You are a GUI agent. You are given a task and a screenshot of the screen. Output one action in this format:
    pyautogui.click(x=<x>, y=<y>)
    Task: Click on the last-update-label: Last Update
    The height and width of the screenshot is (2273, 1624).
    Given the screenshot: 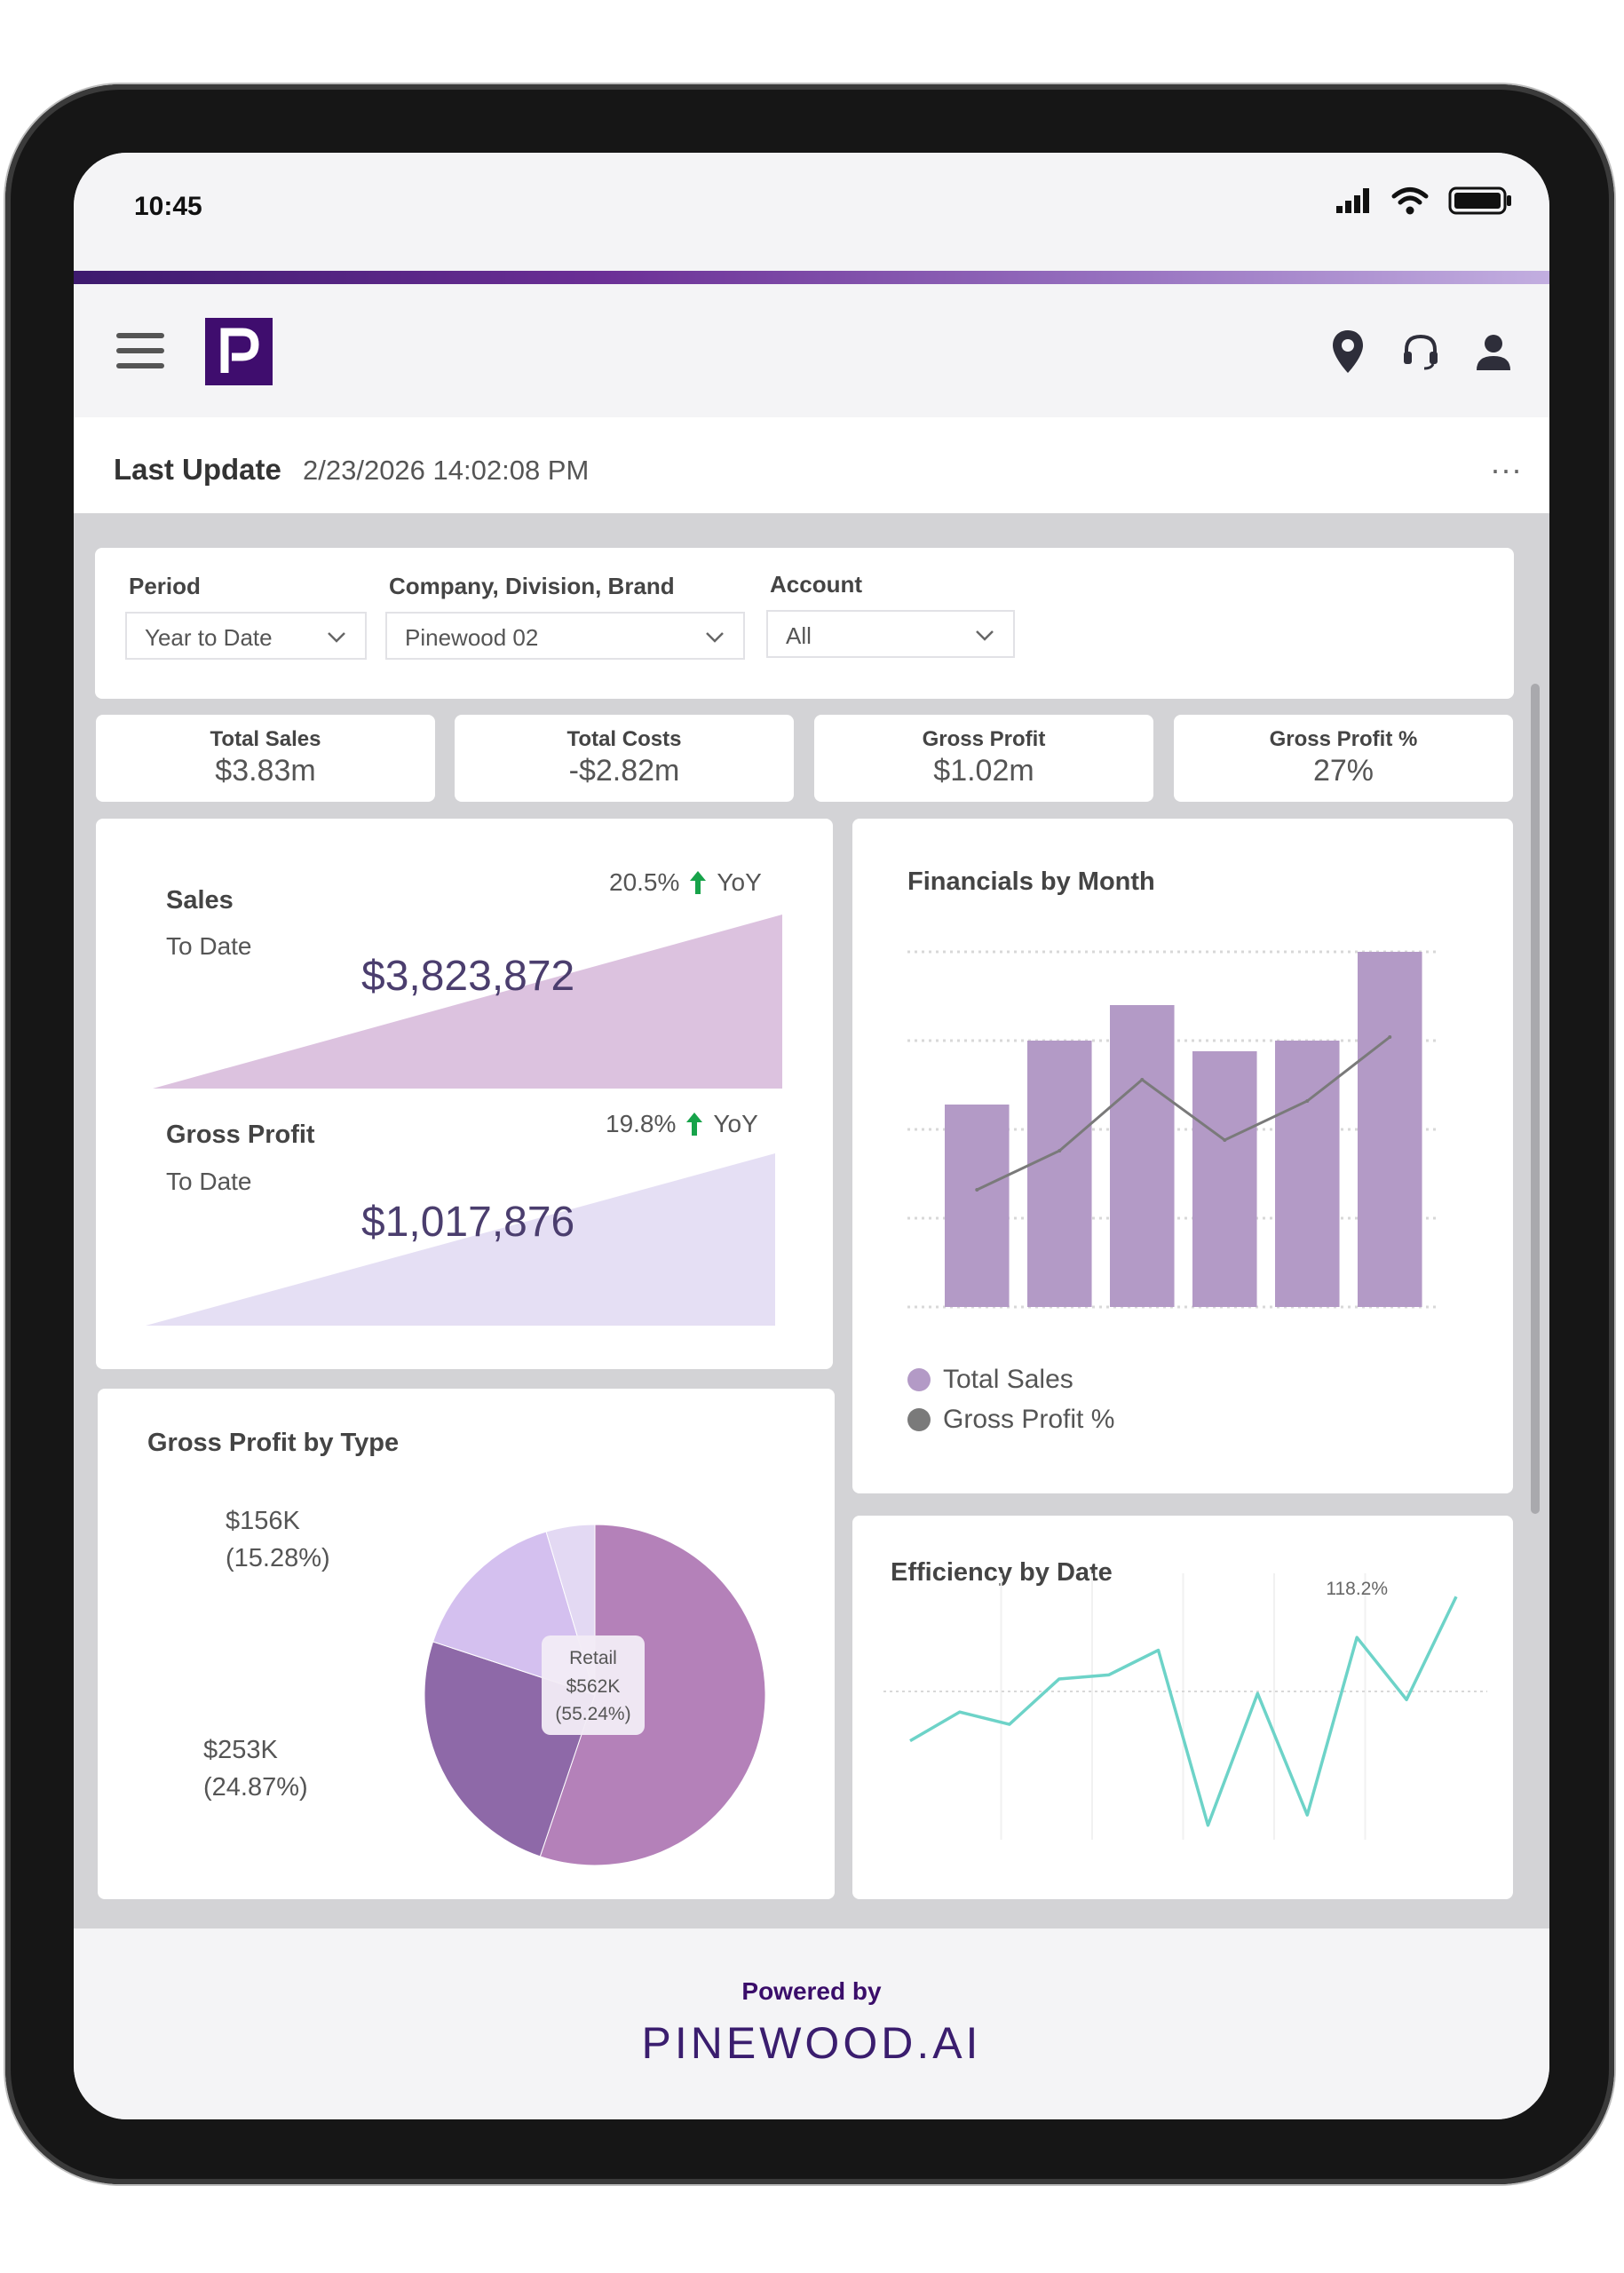 What is the action you would take?
    pyautogui.click(x=197, y=470)
    